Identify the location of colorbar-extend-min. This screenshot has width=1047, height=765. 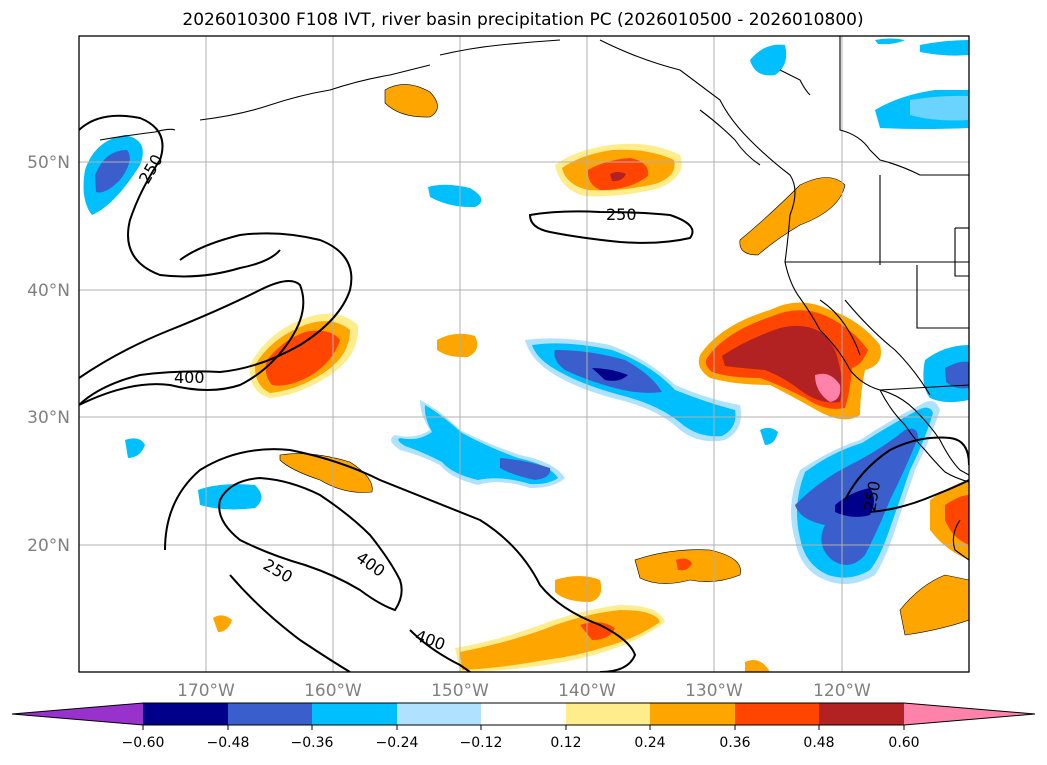
(77, 714).